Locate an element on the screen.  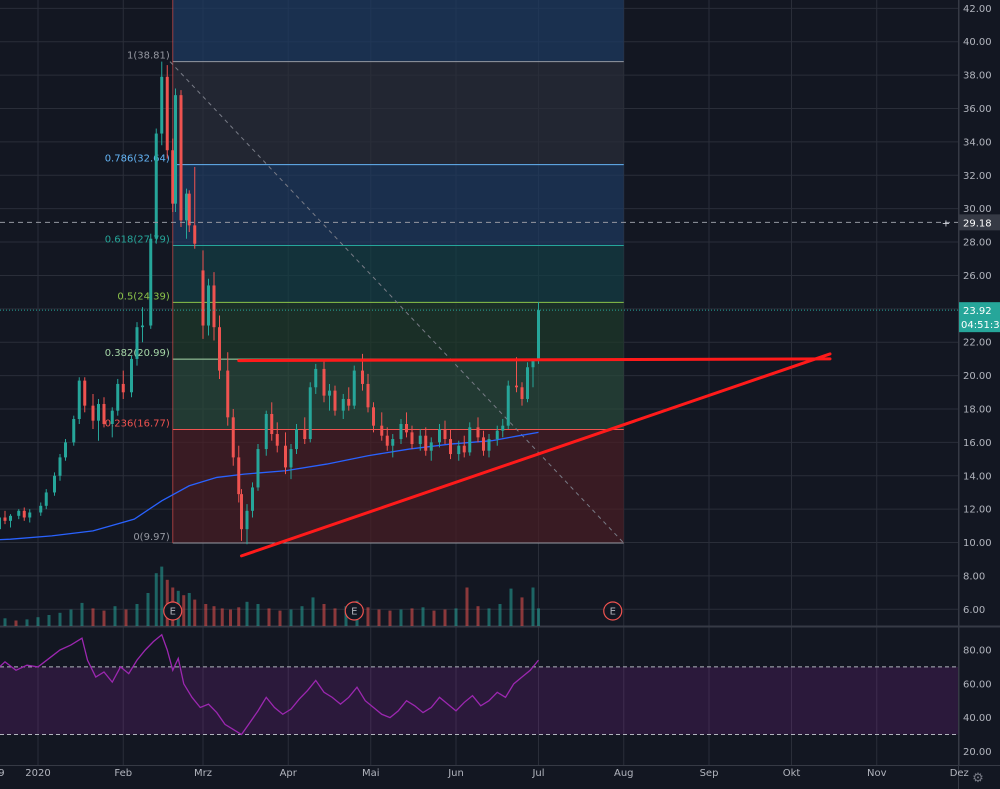
rsi-band is located at coordinates (479, 700).